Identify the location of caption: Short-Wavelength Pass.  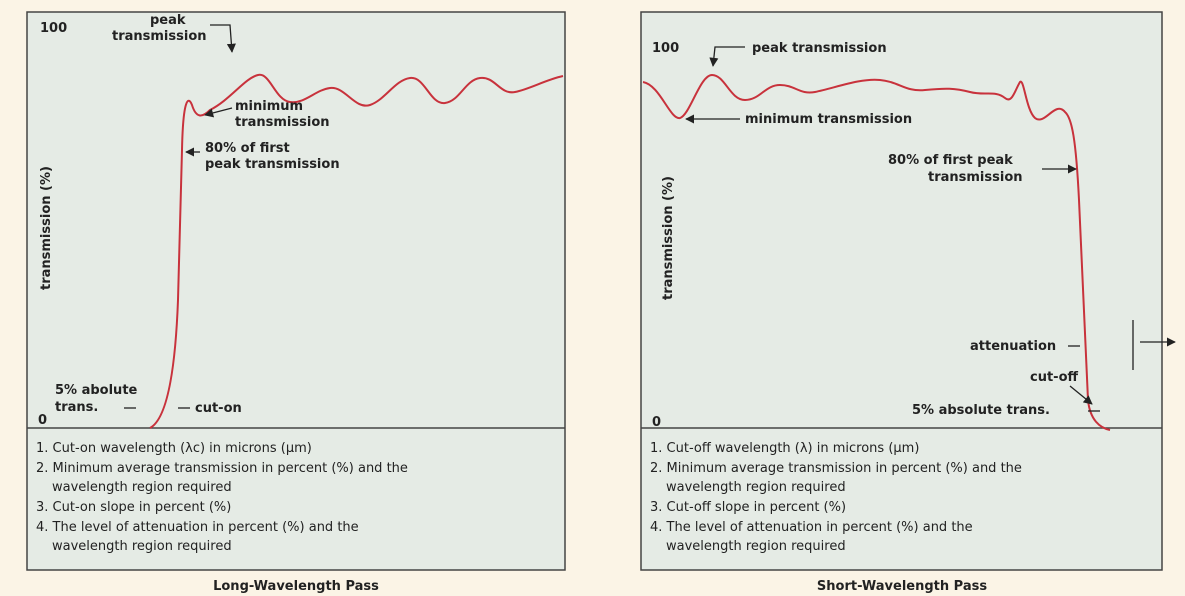
(902, 586).